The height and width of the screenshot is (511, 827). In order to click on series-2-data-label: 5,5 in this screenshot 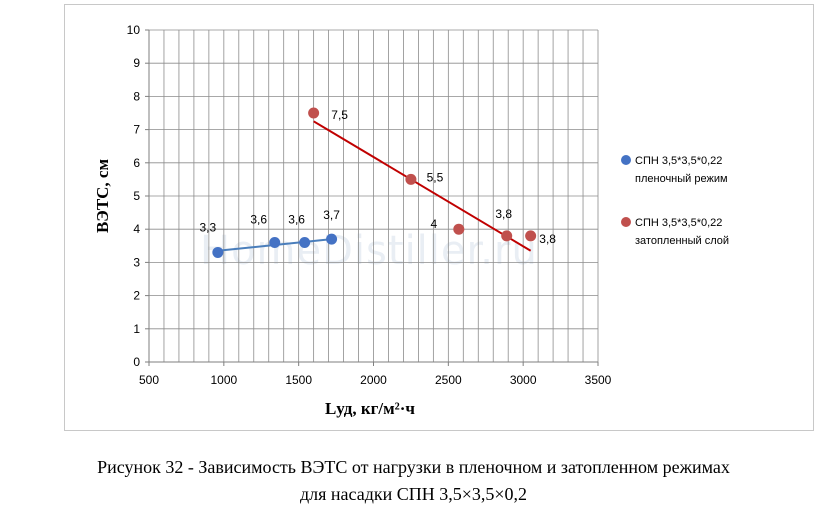, I will do `click(435, 177)`.